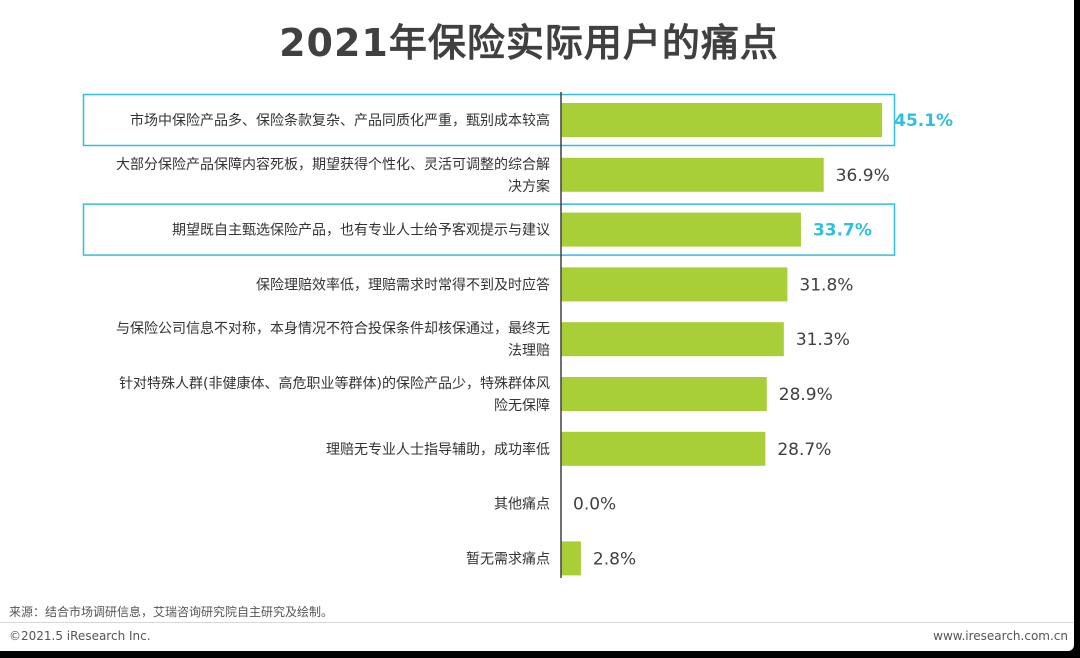 This screenshot has width=1080, height=658. What do you see at coordinates (529, 186) in the screenshot?
I see `category-label: 决方案` at bounding box center [529, 186].